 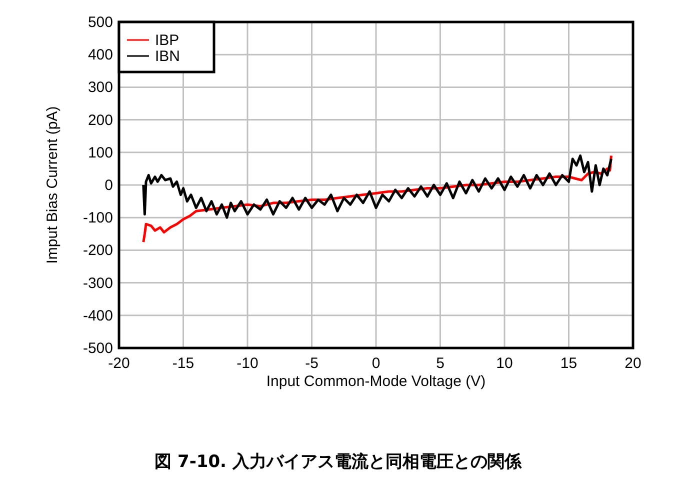 What do you see at coordinates (108, 185) in the screenshot?
I see `y-tick-label: 0` at bounding box center [108, 185].